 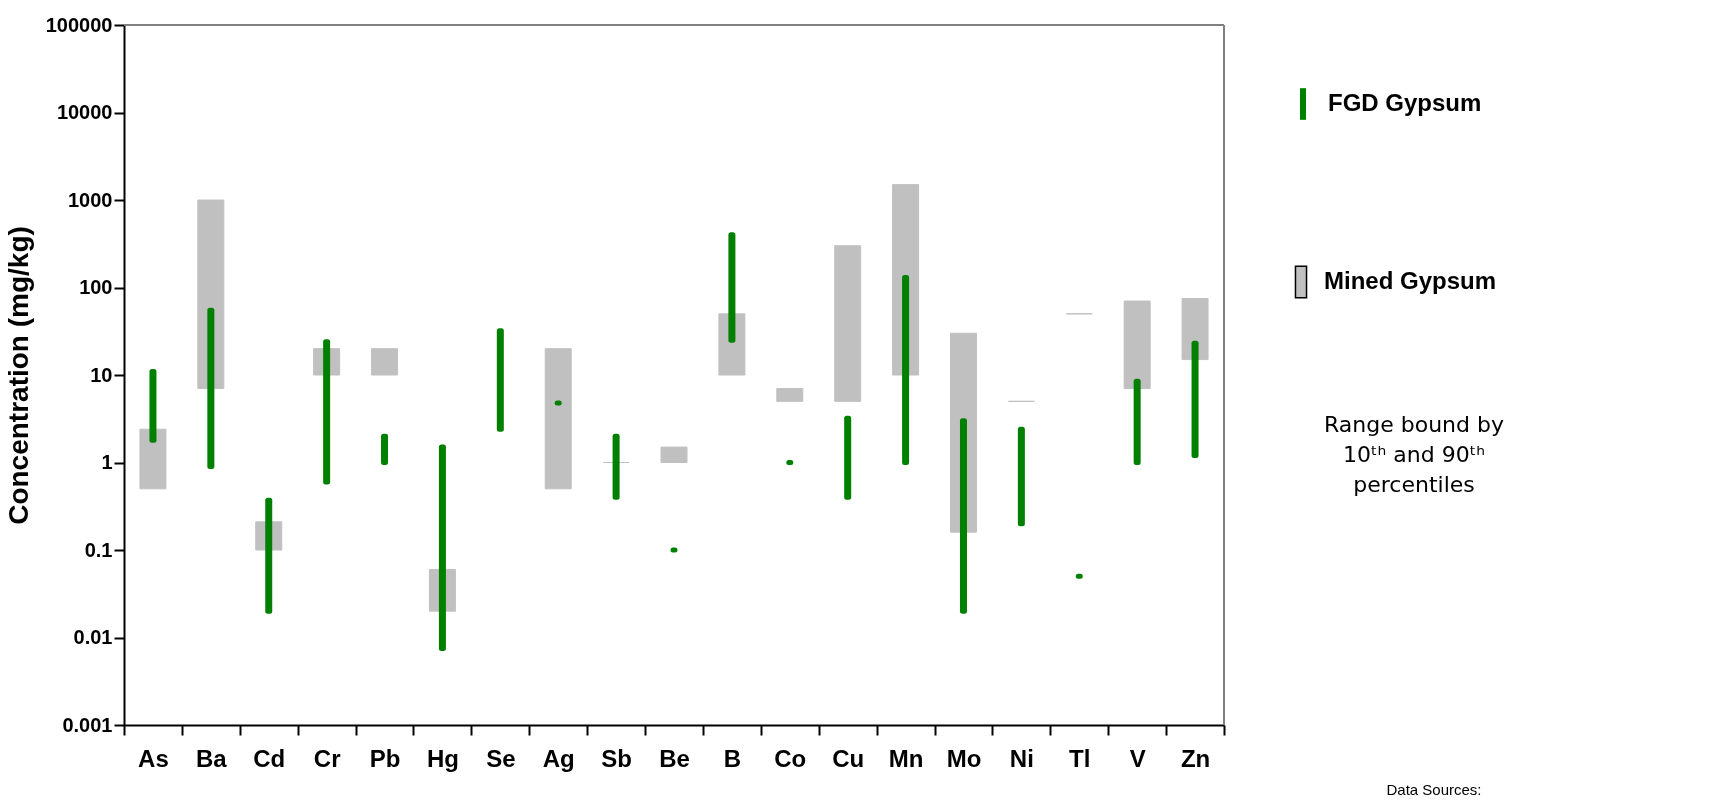 I want to click on y-tick-label: 100, so click(x=96, y=287).